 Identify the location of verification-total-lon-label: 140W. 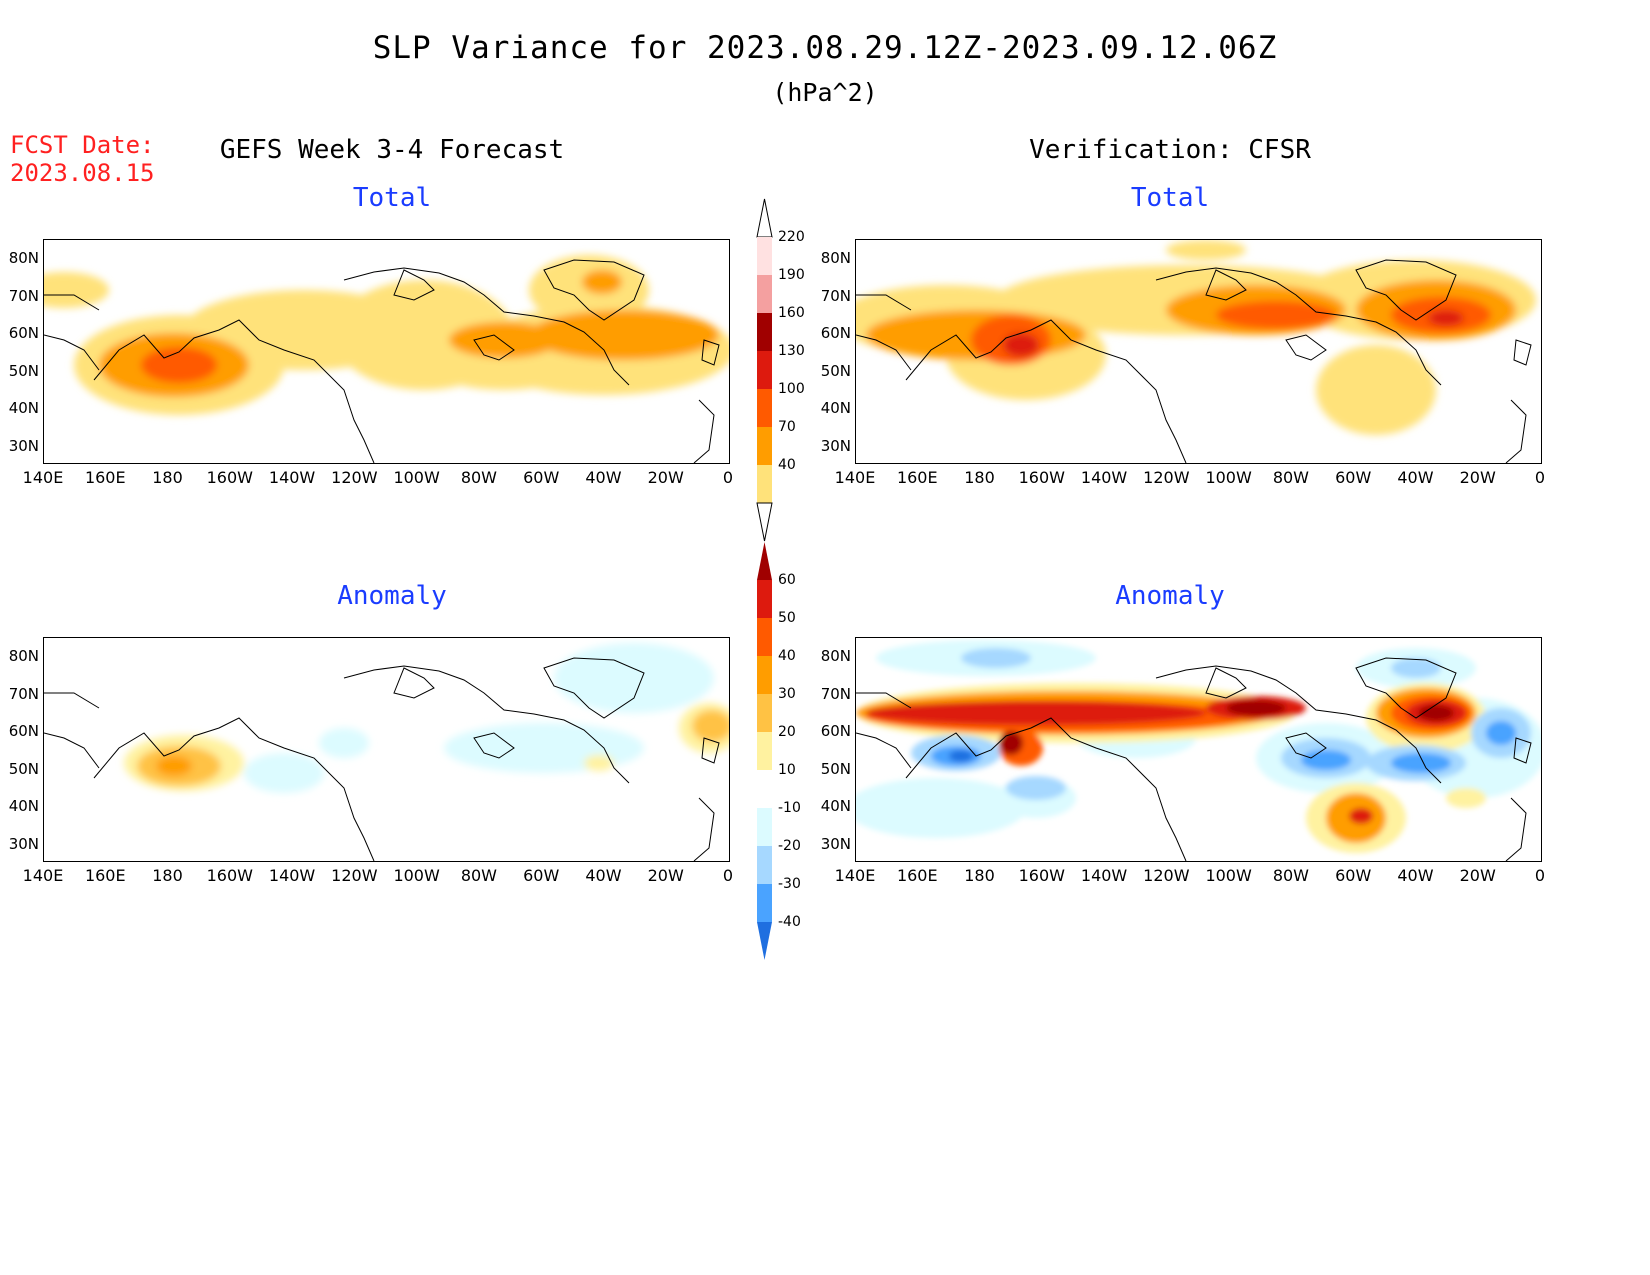
(1104, 477).